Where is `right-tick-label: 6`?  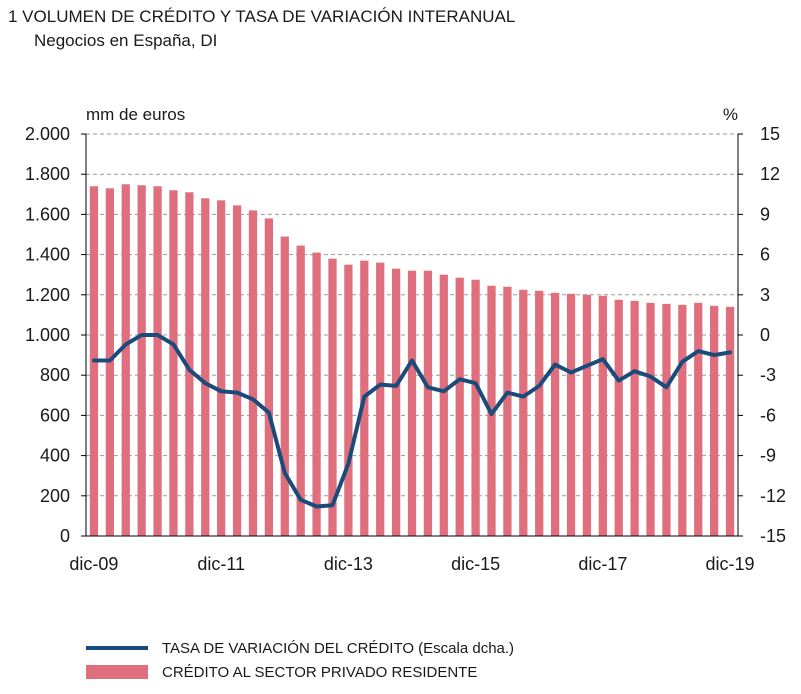 right-tick-label: 6 is located at coordinates (765, 255).